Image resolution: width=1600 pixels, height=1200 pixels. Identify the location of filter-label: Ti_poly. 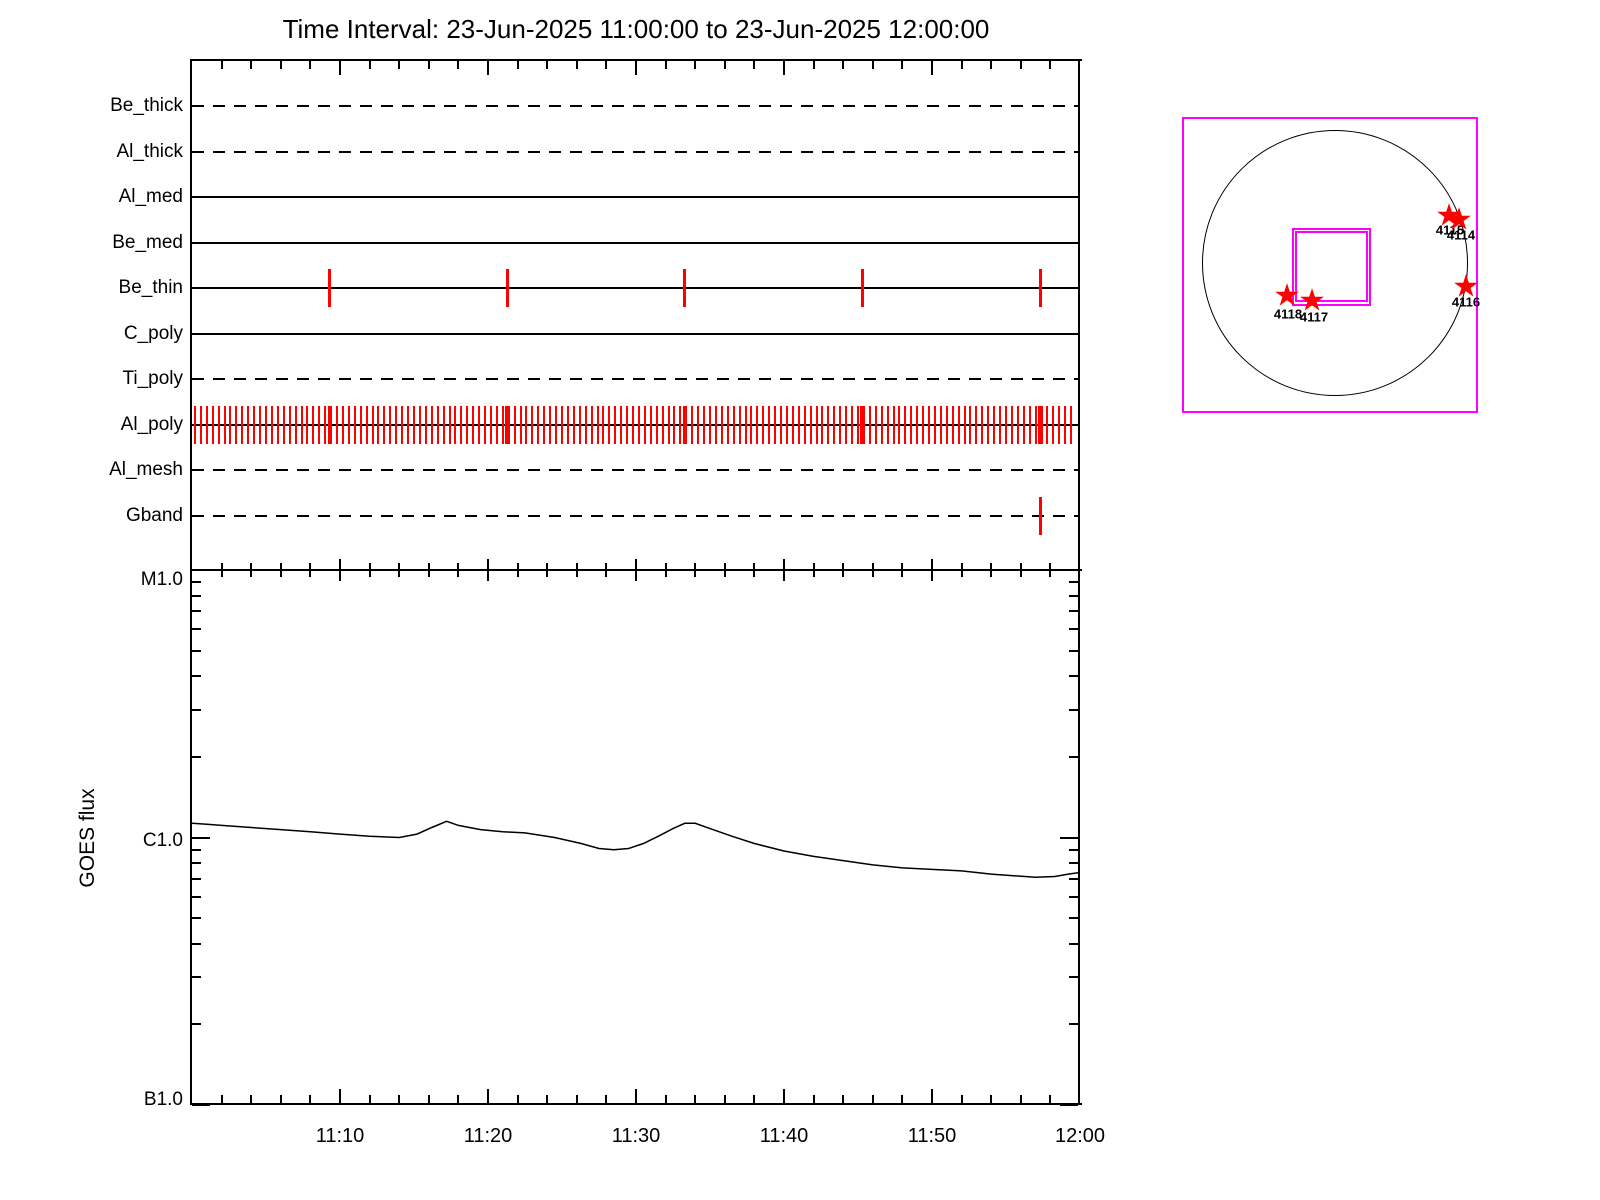
(152, 378).